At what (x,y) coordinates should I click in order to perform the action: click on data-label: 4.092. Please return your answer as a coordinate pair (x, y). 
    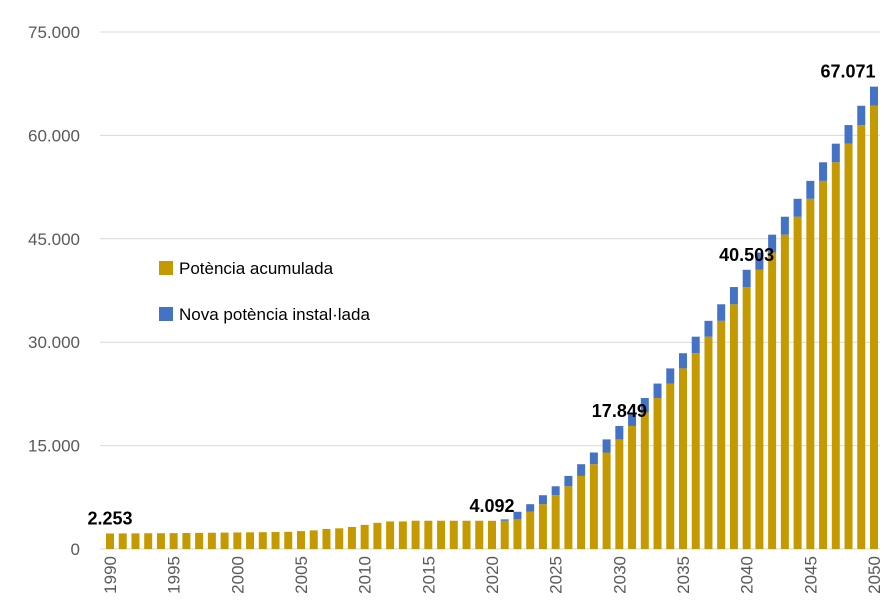
    Looking at the image, I should click on (491, 506).